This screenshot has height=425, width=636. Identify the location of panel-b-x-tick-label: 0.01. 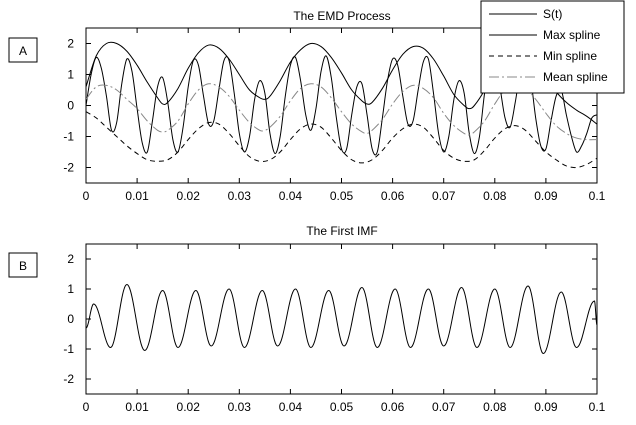
(137, 407).